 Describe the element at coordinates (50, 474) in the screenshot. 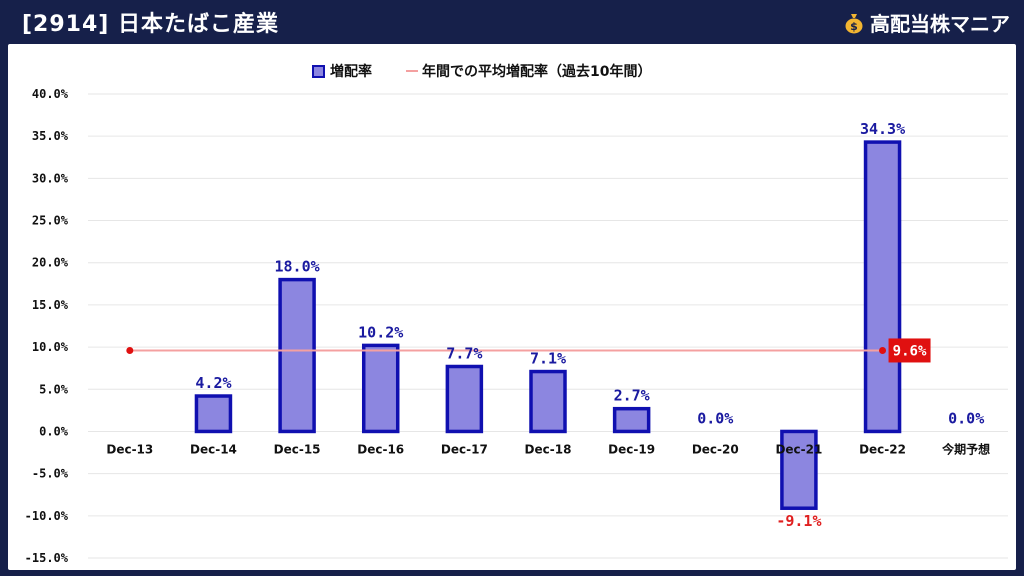

I see `y-tick-label: -5.0%` at that location.